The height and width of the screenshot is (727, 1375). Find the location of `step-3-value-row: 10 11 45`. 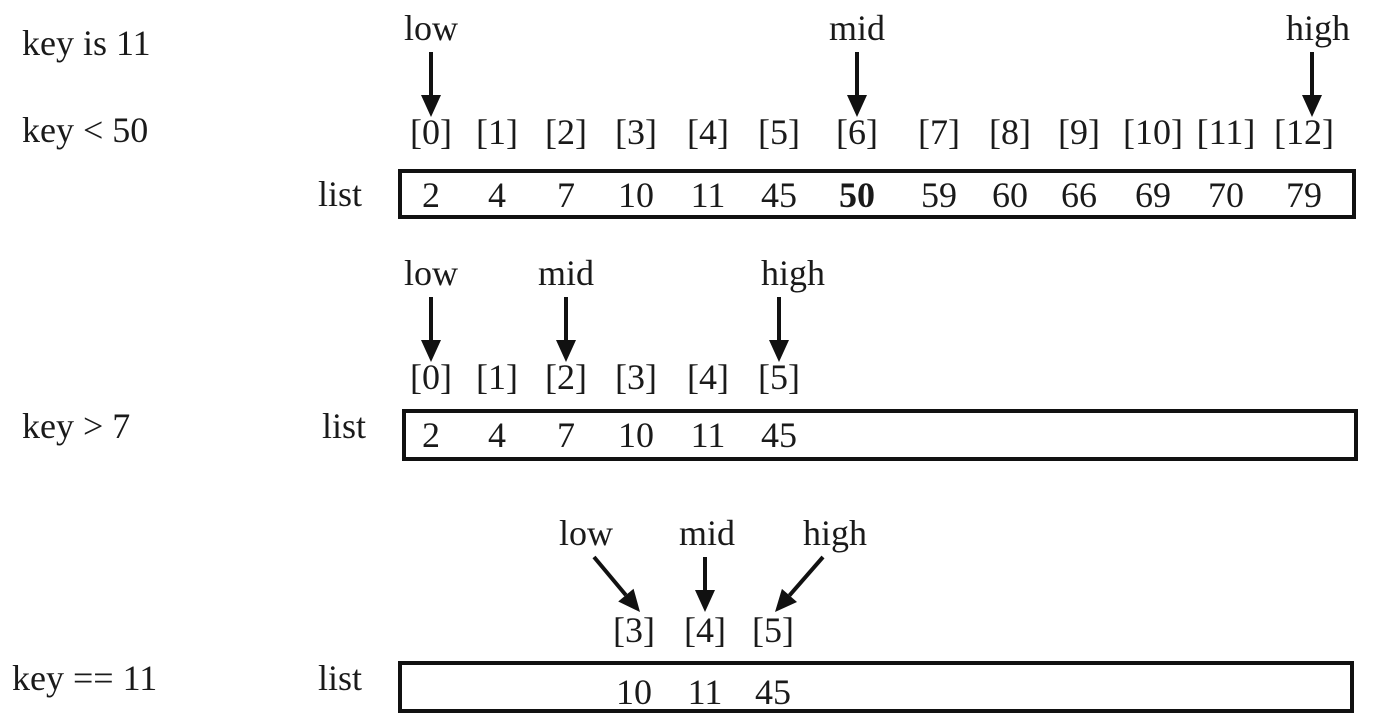

step-3-value-row: 10 11 45 is located at coordinates (703, 692).